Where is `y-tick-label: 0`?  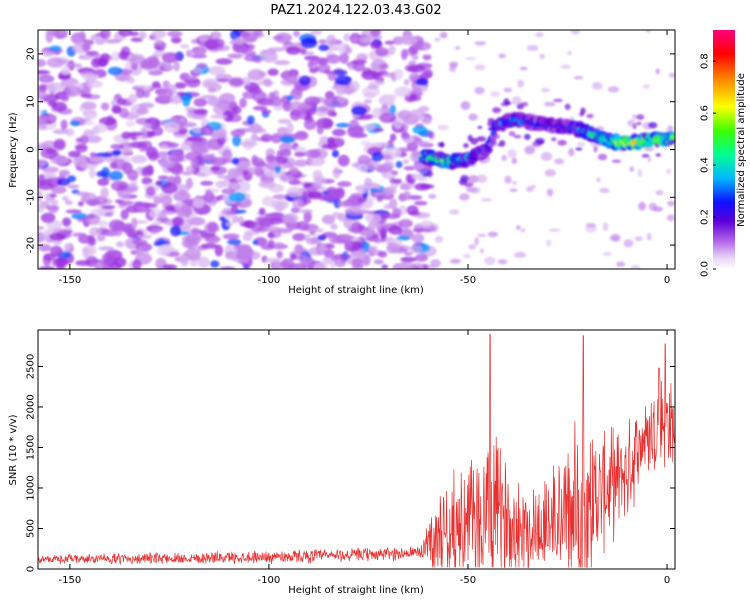 y-tick-label: 0 is located at coordinates (31, 149).